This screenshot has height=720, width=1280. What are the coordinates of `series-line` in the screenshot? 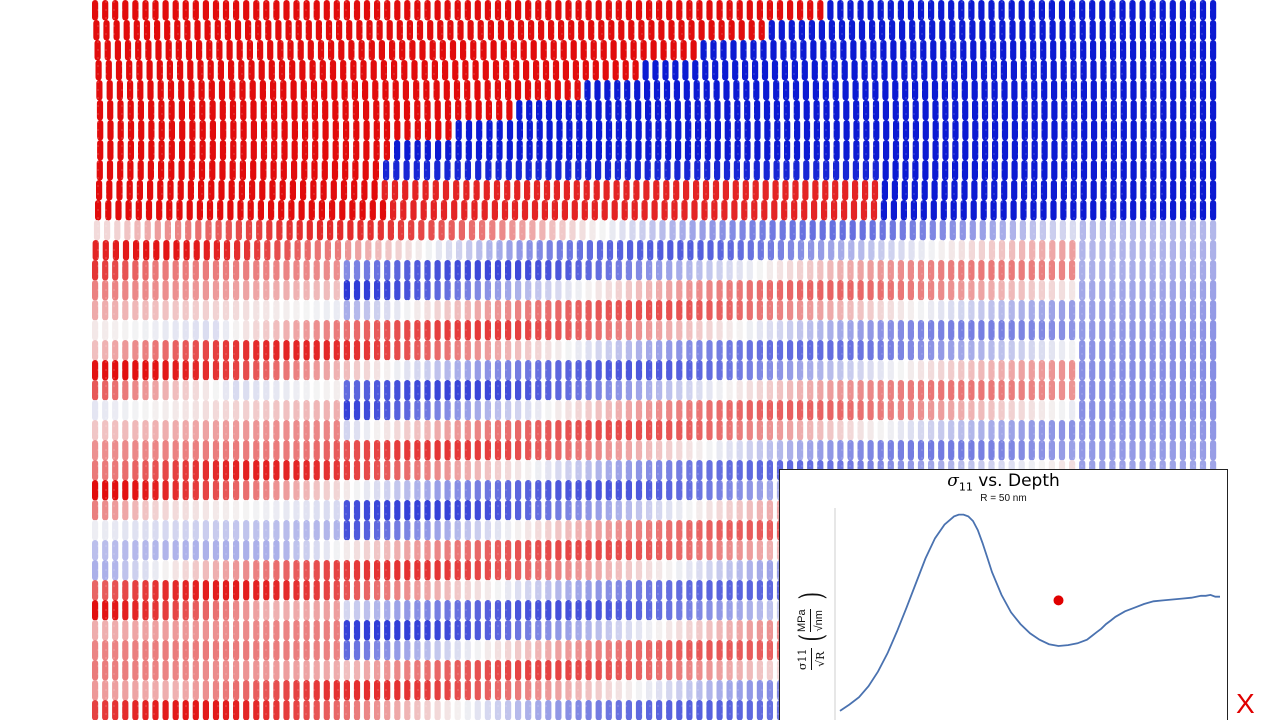 It's located at (1029, 612).